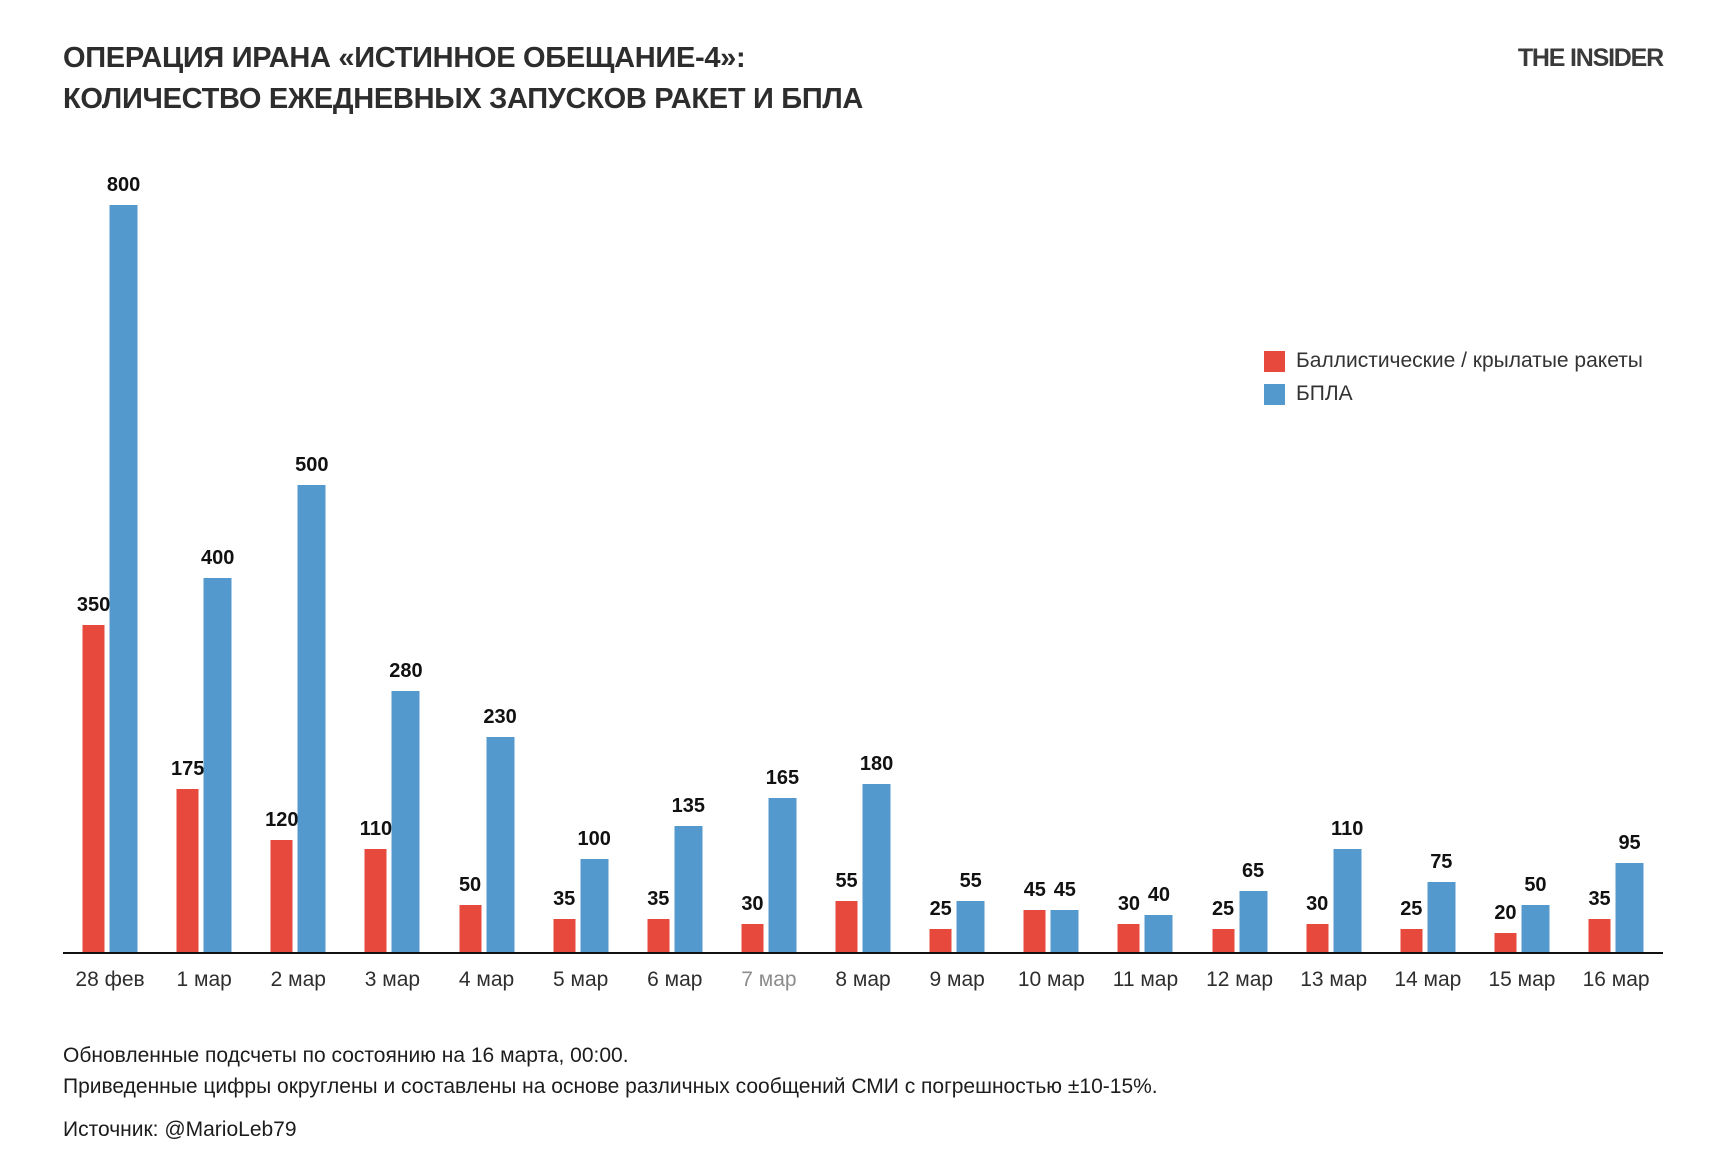 The height and width of the screenshot is (1170, 1732). What do you see at coordinates (863, 568) in the screenshot?
I see `bar-group: 55 180` at bounding box center [863, 568].